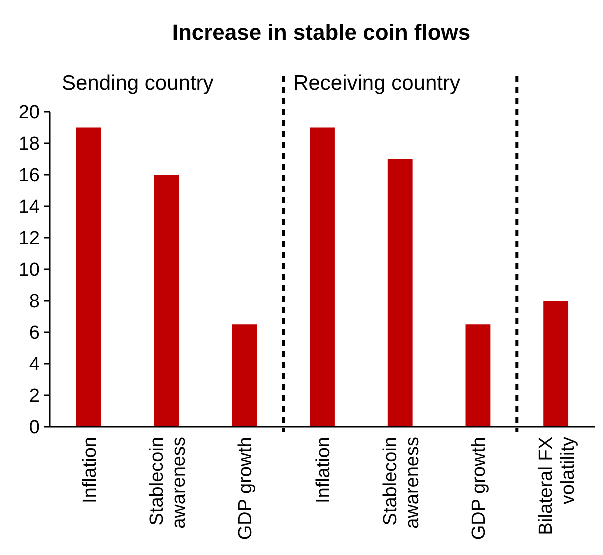 The height and width of the screenshot is (555, 603). Describe the element at coordinates (29, 176) in the screenshot. I see `y-tick-label: 16` at that location.